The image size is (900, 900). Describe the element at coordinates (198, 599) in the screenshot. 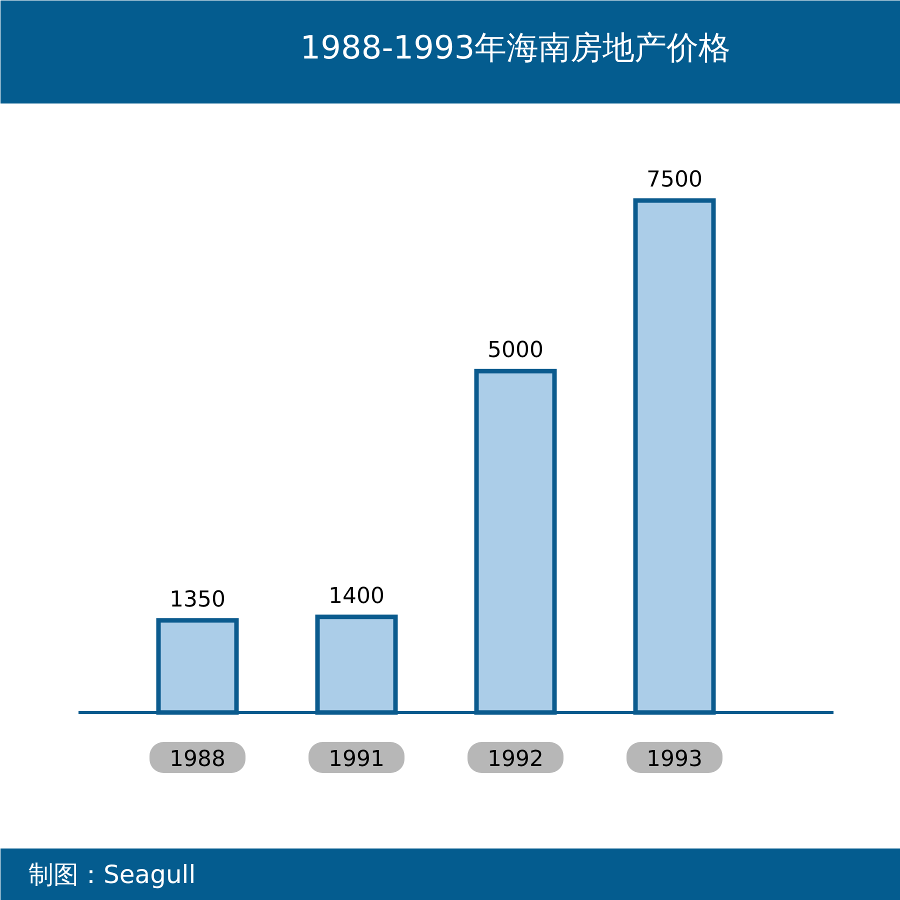

I see `data-label: 1350` at that location.